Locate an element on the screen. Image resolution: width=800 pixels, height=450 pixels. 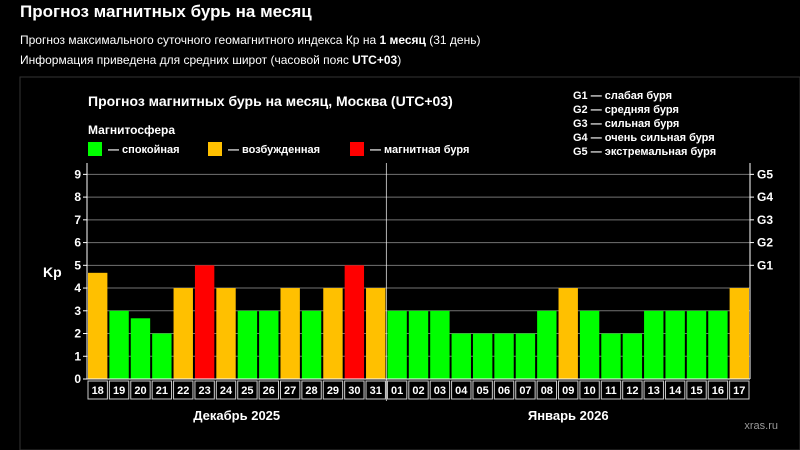
x-tick-label-03: 03 is located at coordinates (440, 391).